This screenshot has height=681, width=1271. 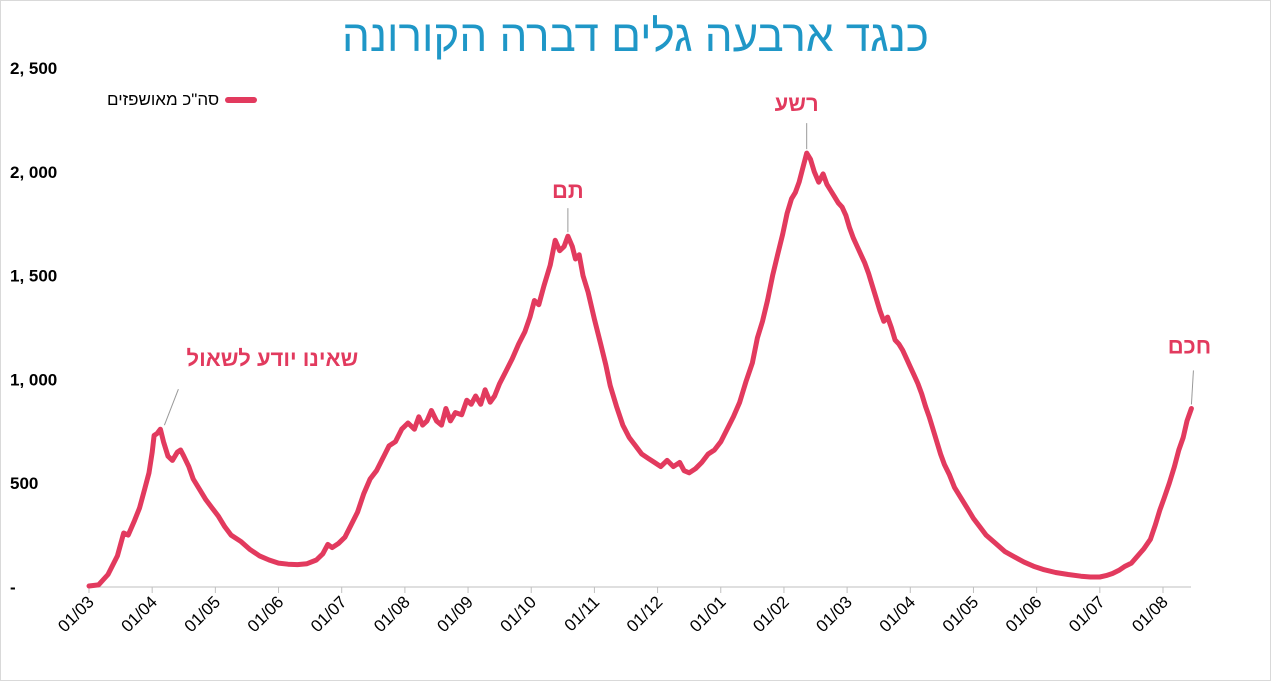 What do you see at coordinates (771, 614) in the screenshot?
I see `x-tick-label: 01/02` at bounding box center [771, 614].